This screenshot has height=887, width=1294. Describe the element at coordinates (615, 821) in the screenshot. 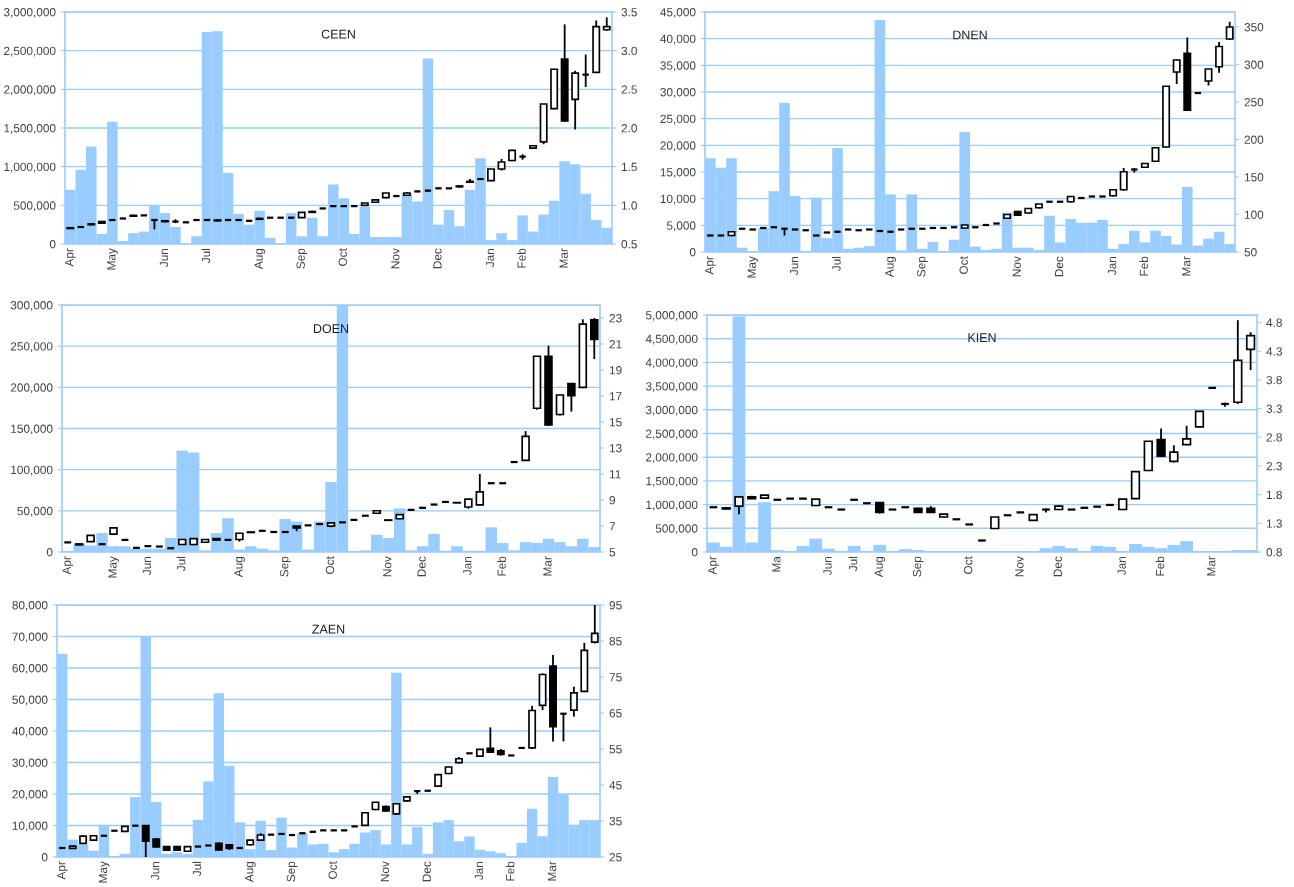

I see `y2-tick-label: 35` at that location.